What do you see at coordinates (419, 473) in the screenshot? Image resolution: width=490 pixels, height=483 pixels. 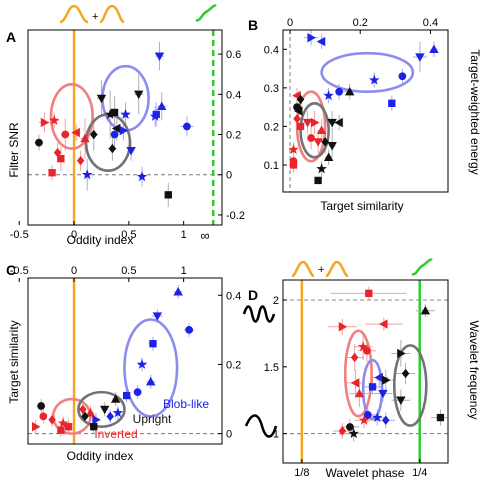 I see `xtick-label-d-1: 1/4` at bounding box center [419, 473].